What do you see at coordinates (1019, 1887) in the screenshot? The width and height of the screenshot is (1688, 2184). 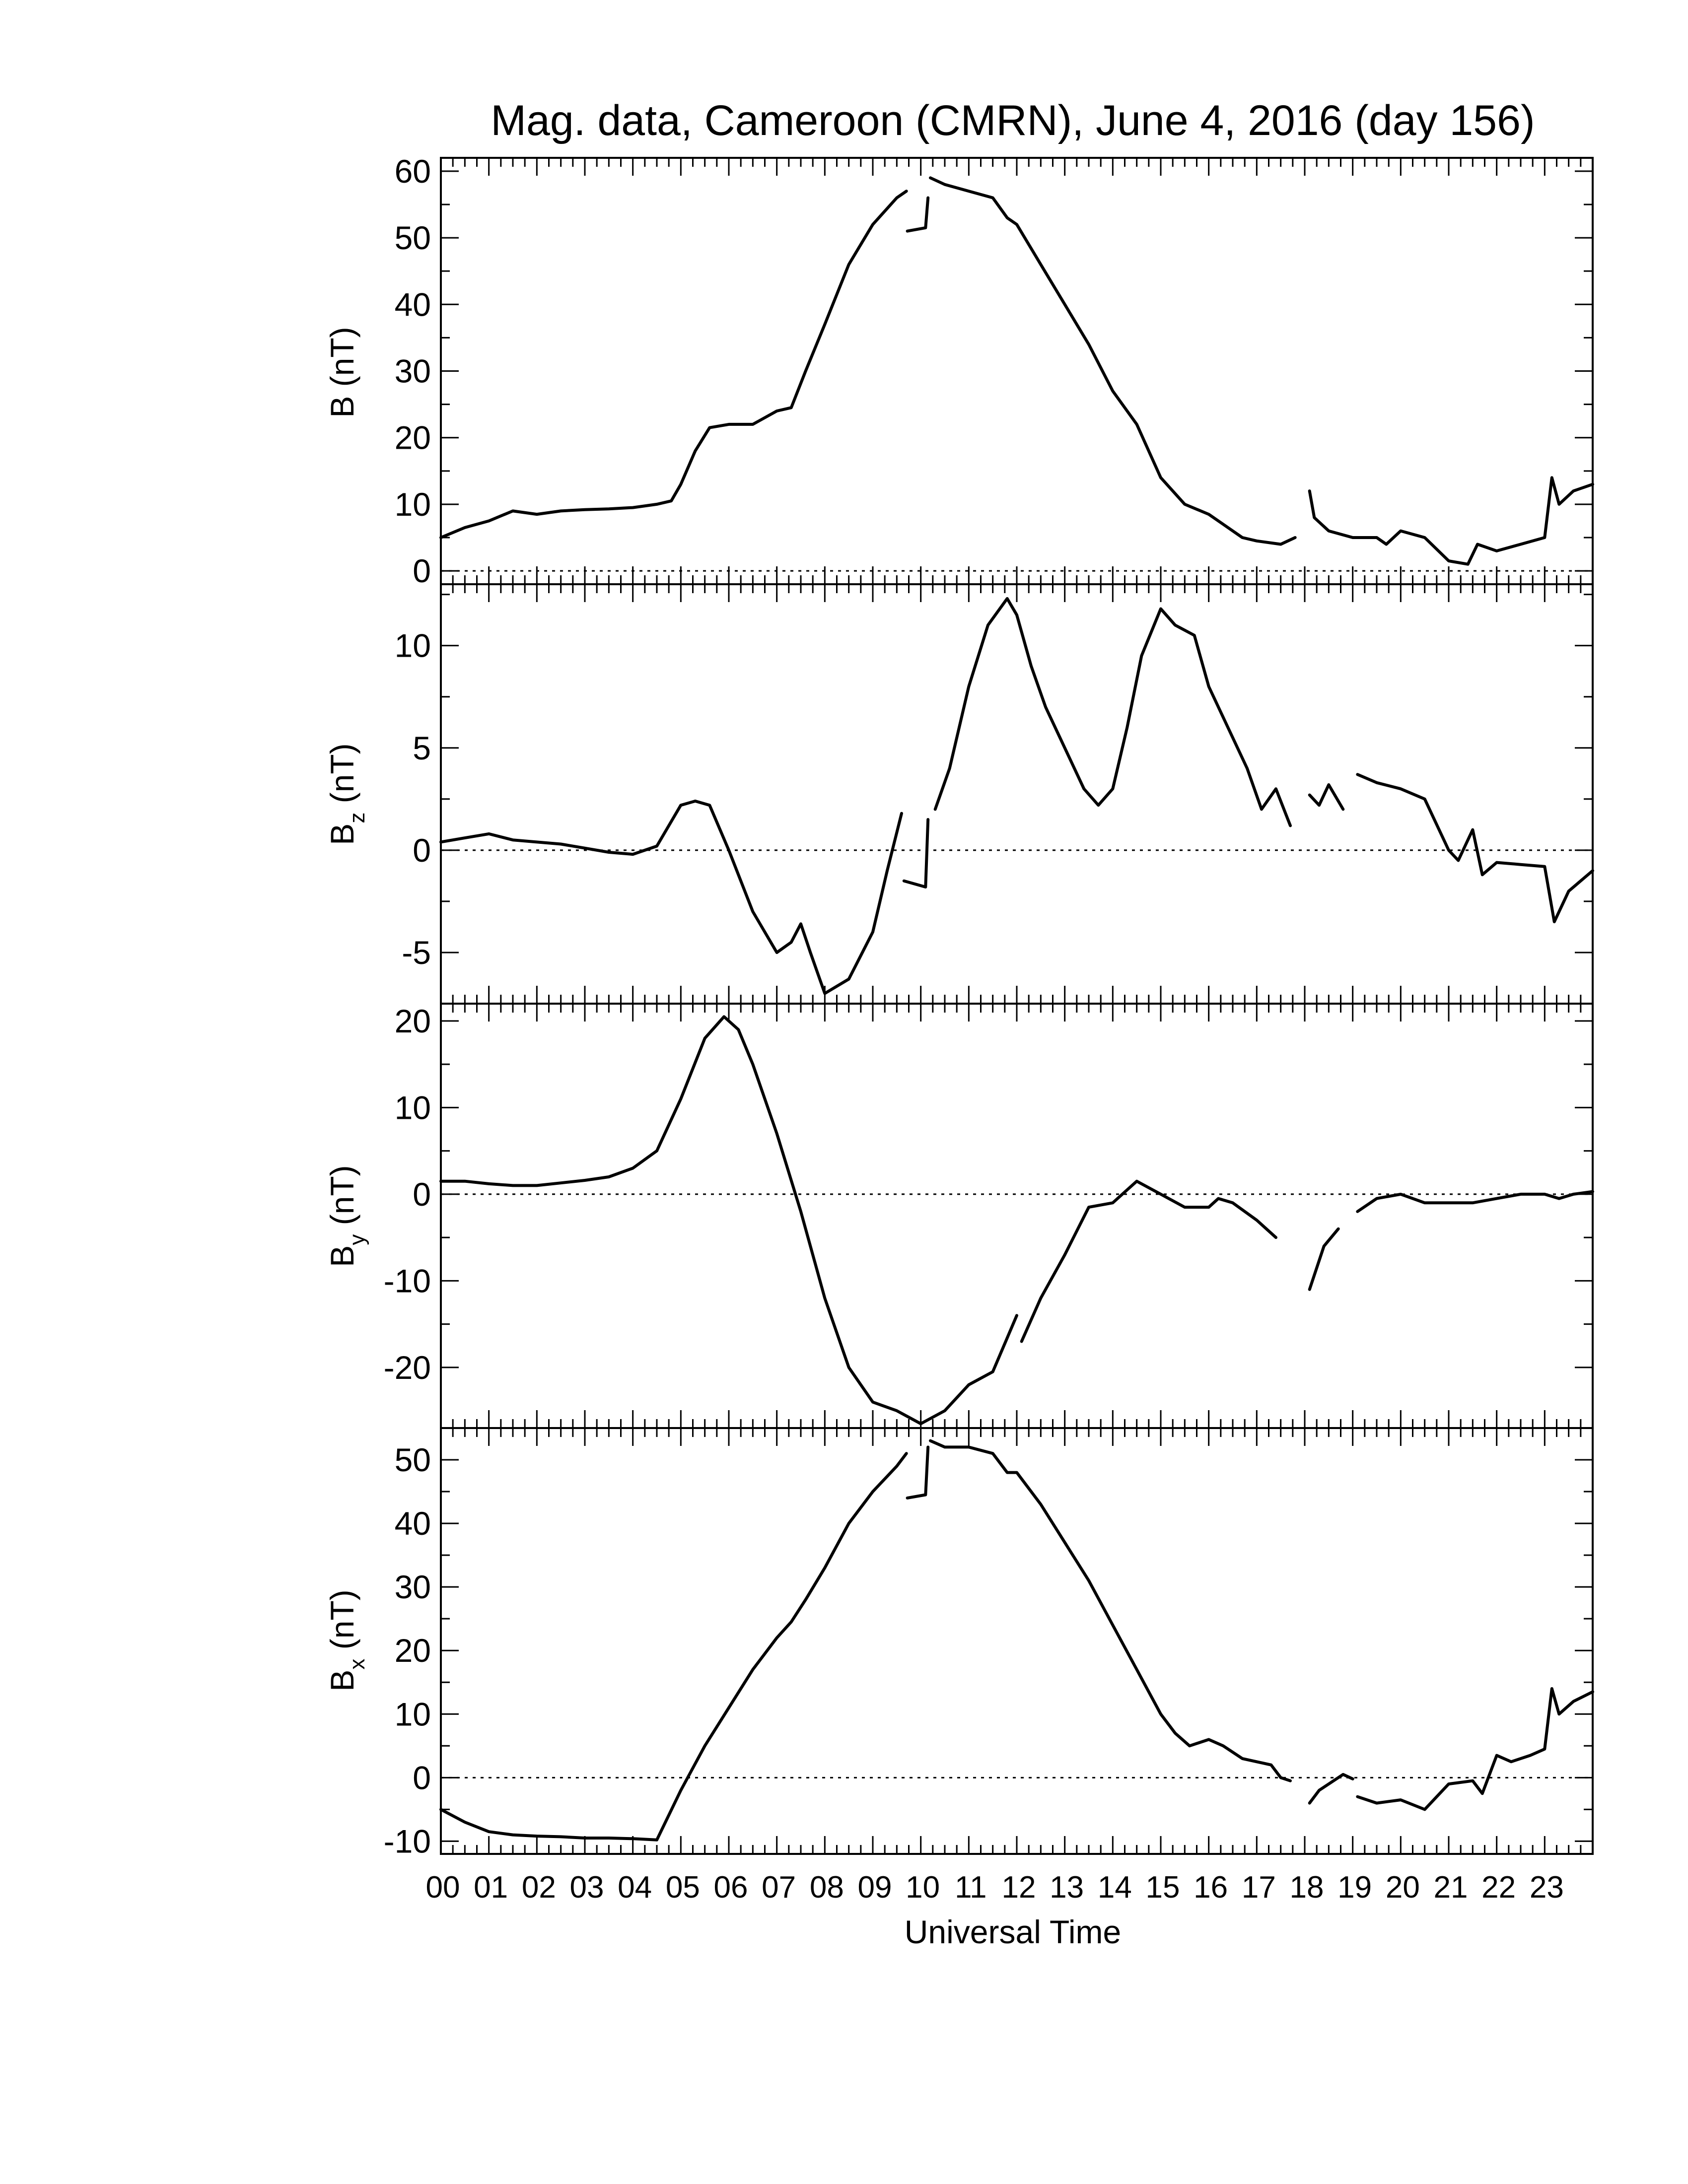 I see `x-tick-label: 12` at bounding box center [1019, 1887].